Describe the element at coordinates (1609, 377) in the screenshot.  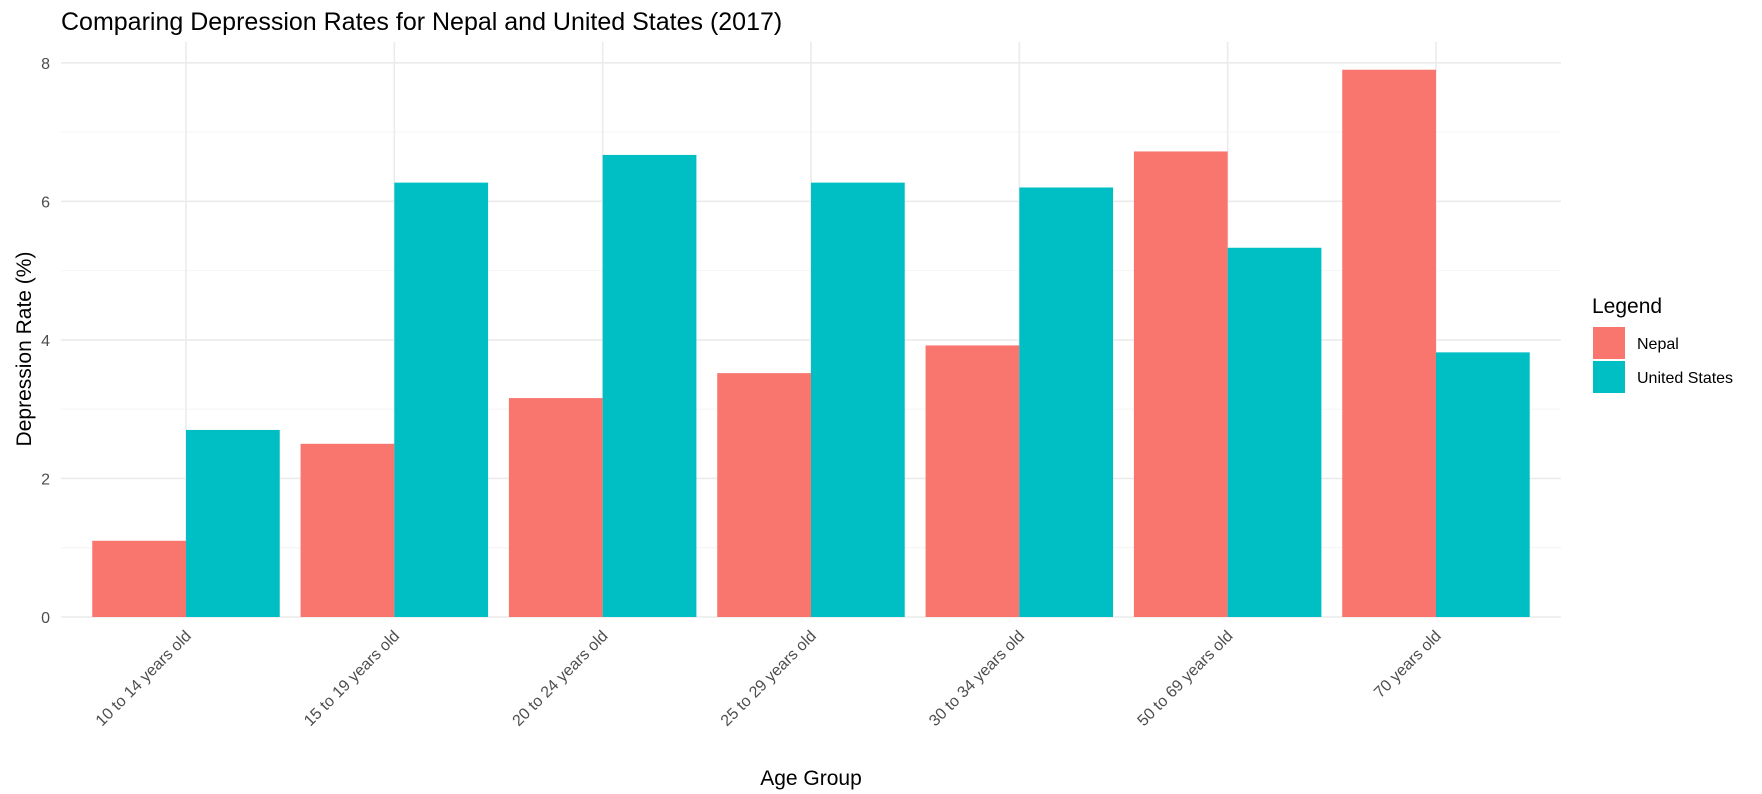
I see `legend-swatch-united-states` at that location.